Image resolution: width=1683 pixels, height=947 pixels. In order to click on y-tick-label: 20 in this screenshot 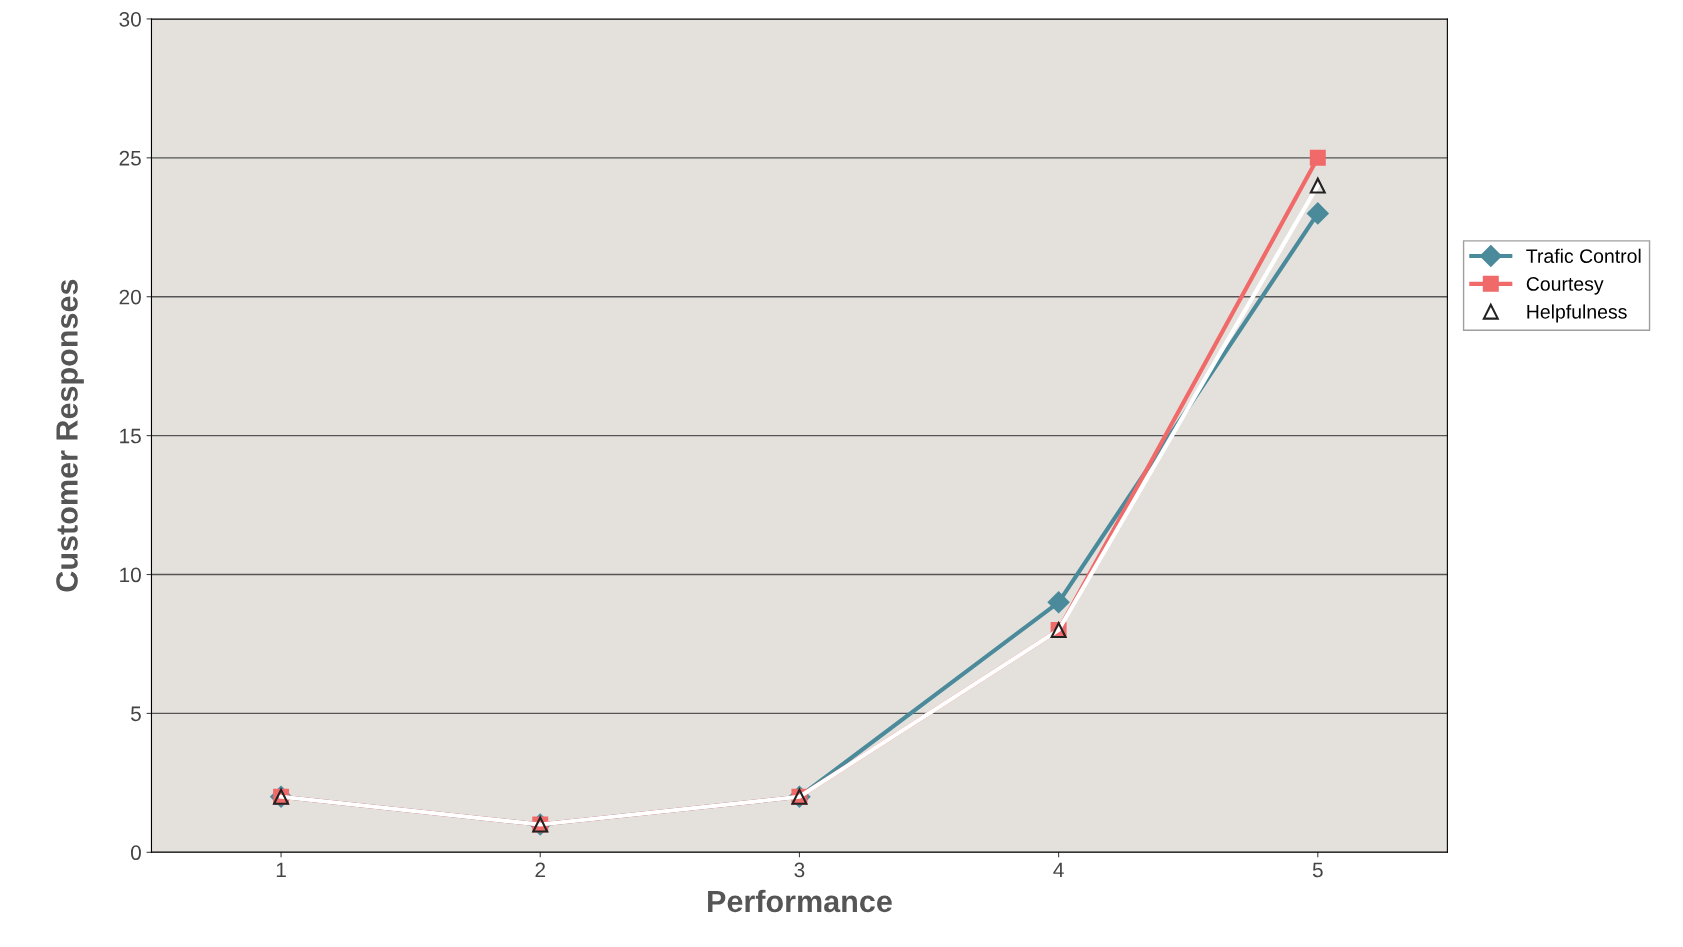, I will do `click(130, 297)`.